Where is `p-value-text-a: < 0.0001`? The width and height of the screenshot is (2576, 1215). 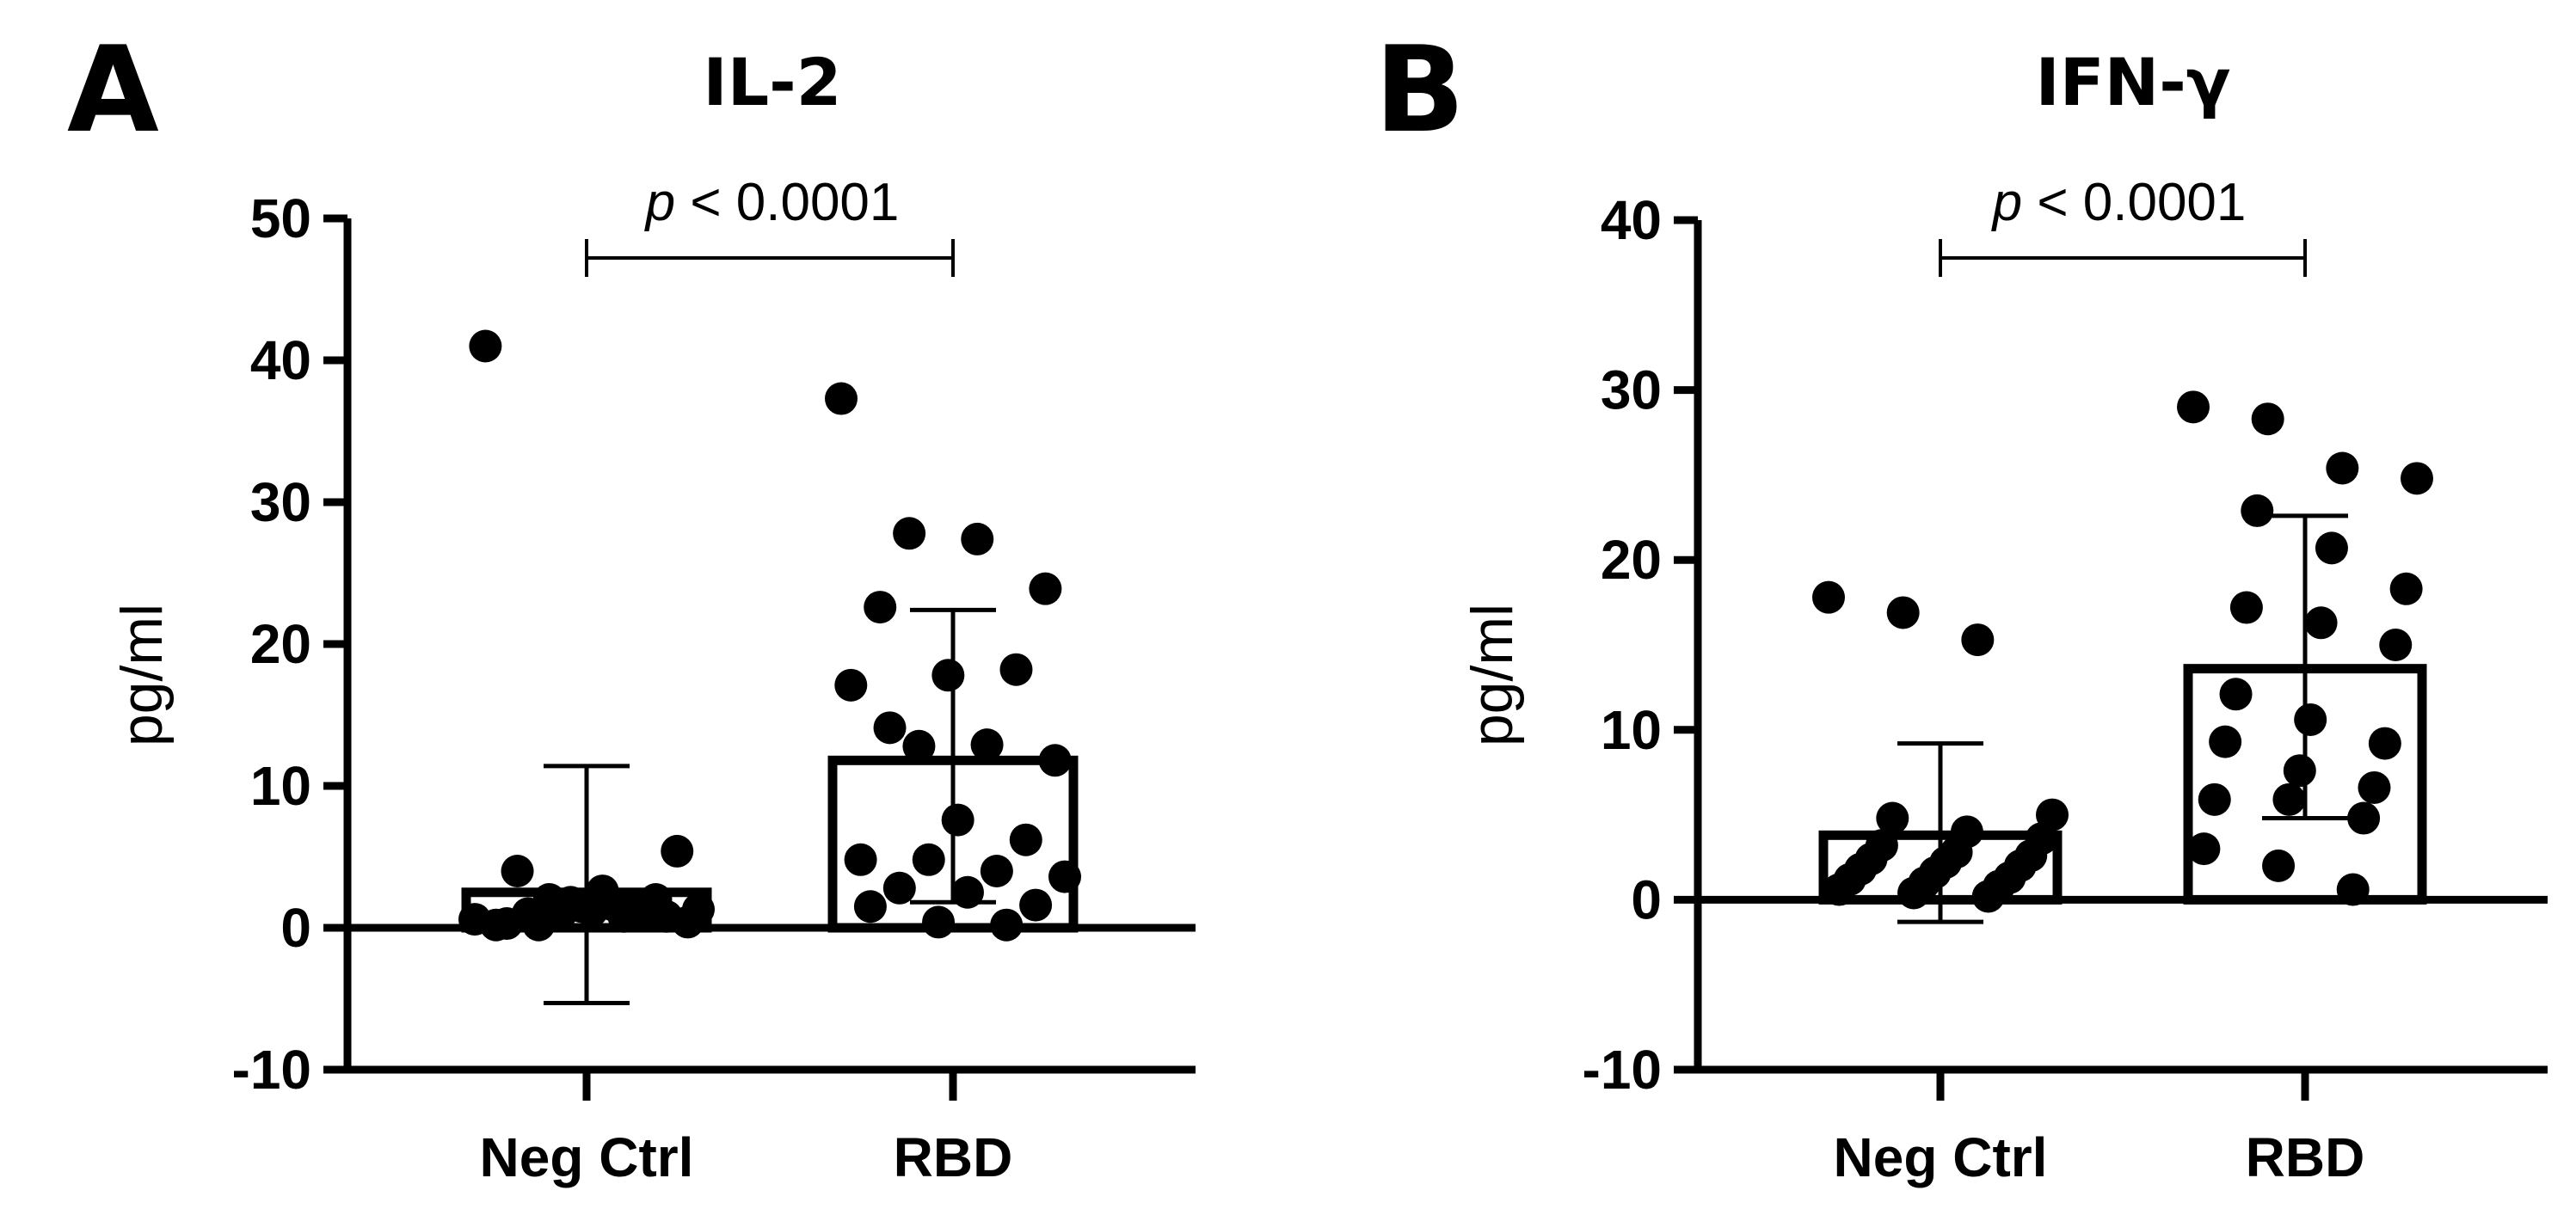 p-value-text-a: < 0.0001 is located at coordinates (787, 202).